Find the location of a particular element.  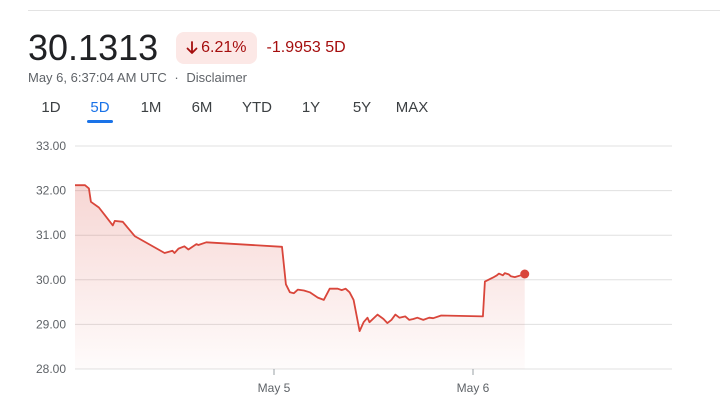

percent-change-badge: 6.21% is located at coordinates (216, 48).